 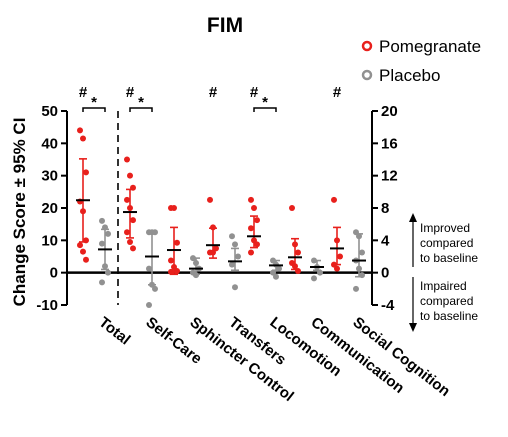 What do you see at coordinates (47, 305) in the screenshot?
I see `left-y-tick-label: -10` at bounding box center [47, 305].